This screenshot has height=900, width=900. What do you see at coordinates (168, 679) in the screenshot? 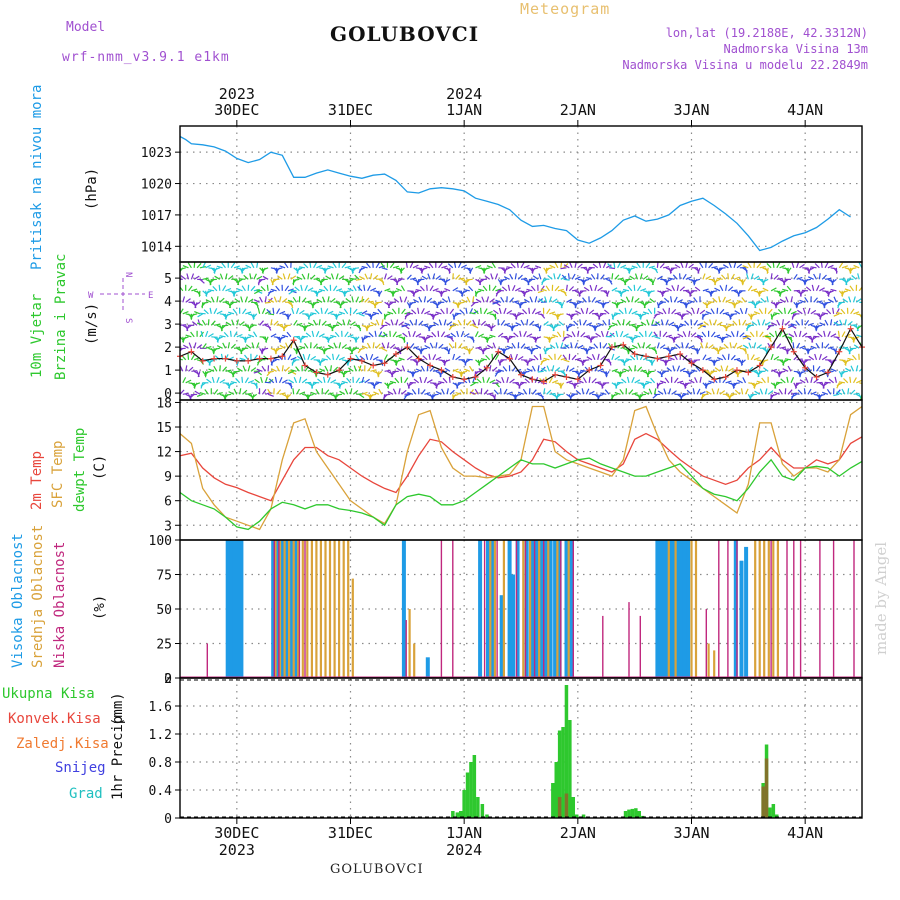
I see `clouds-ytick-label: 0` at bounding box center [168, 679].